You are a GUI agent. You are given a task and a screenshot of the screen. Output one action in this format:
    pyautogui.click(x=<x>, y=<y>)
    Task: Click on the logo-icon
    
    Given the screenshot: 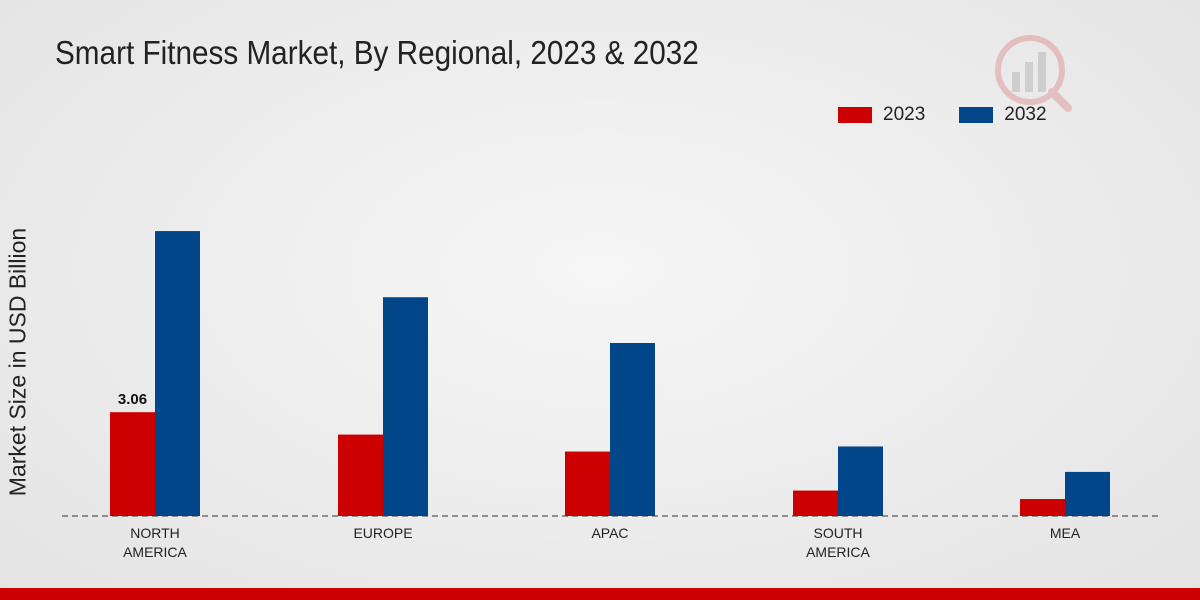 What is the action you would take?
    pyautogui.click(x=1033, y=73)
    